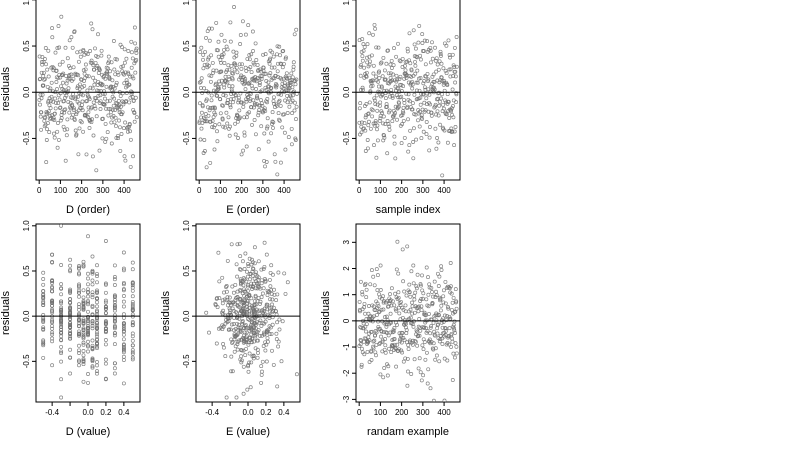 The width and height of the screenshot is (800, 455). I want to click on y-tick-label: 1.0, so click(346, 2).